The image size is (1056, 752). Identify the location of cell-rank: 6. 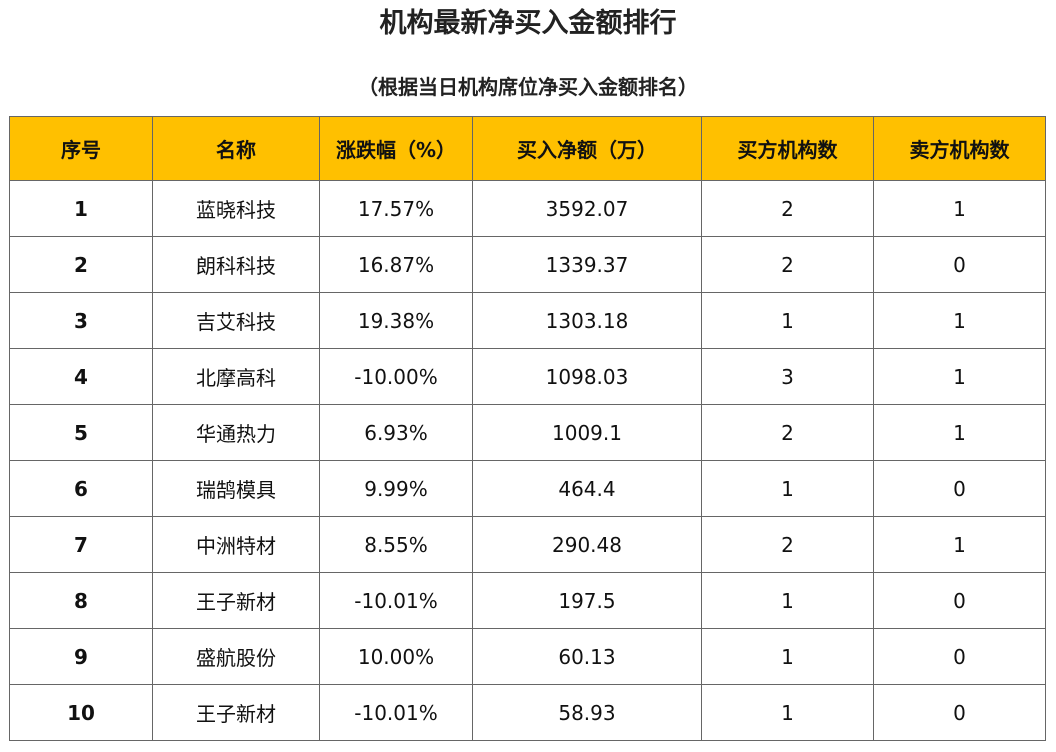
(81, 488).